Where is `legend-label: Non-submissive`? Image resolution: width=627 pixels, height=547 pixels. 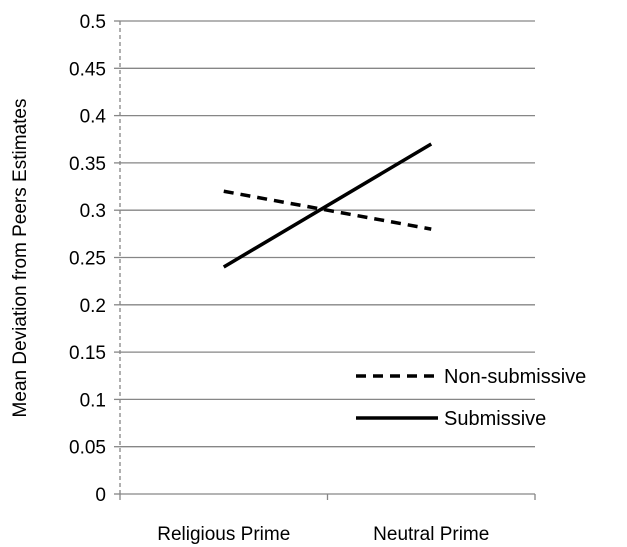 legend-label: Non-submissive is located at coordinates (515, 377).